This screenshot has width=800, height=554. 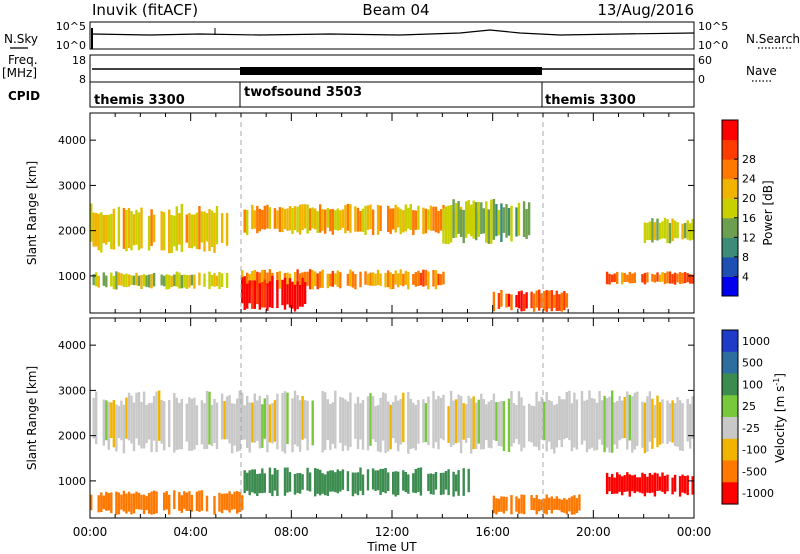 I want to click on nsky-label: N.Sky, so click(x=21, y=39).